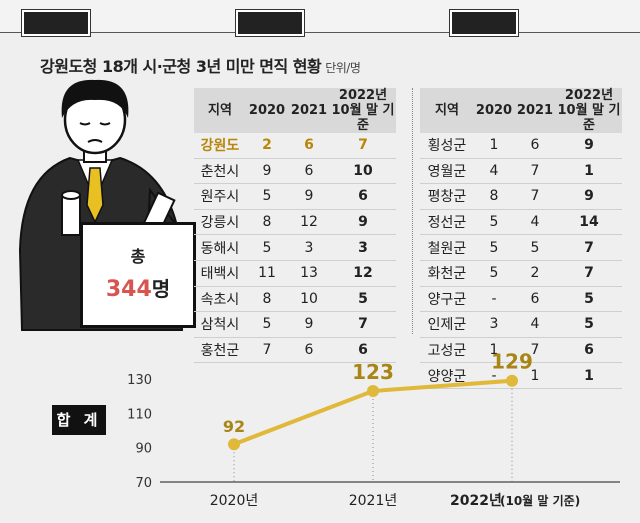  Describe the element at coordinates (535, 196) in the screenshot. I see `value-2021: 7` at that location.